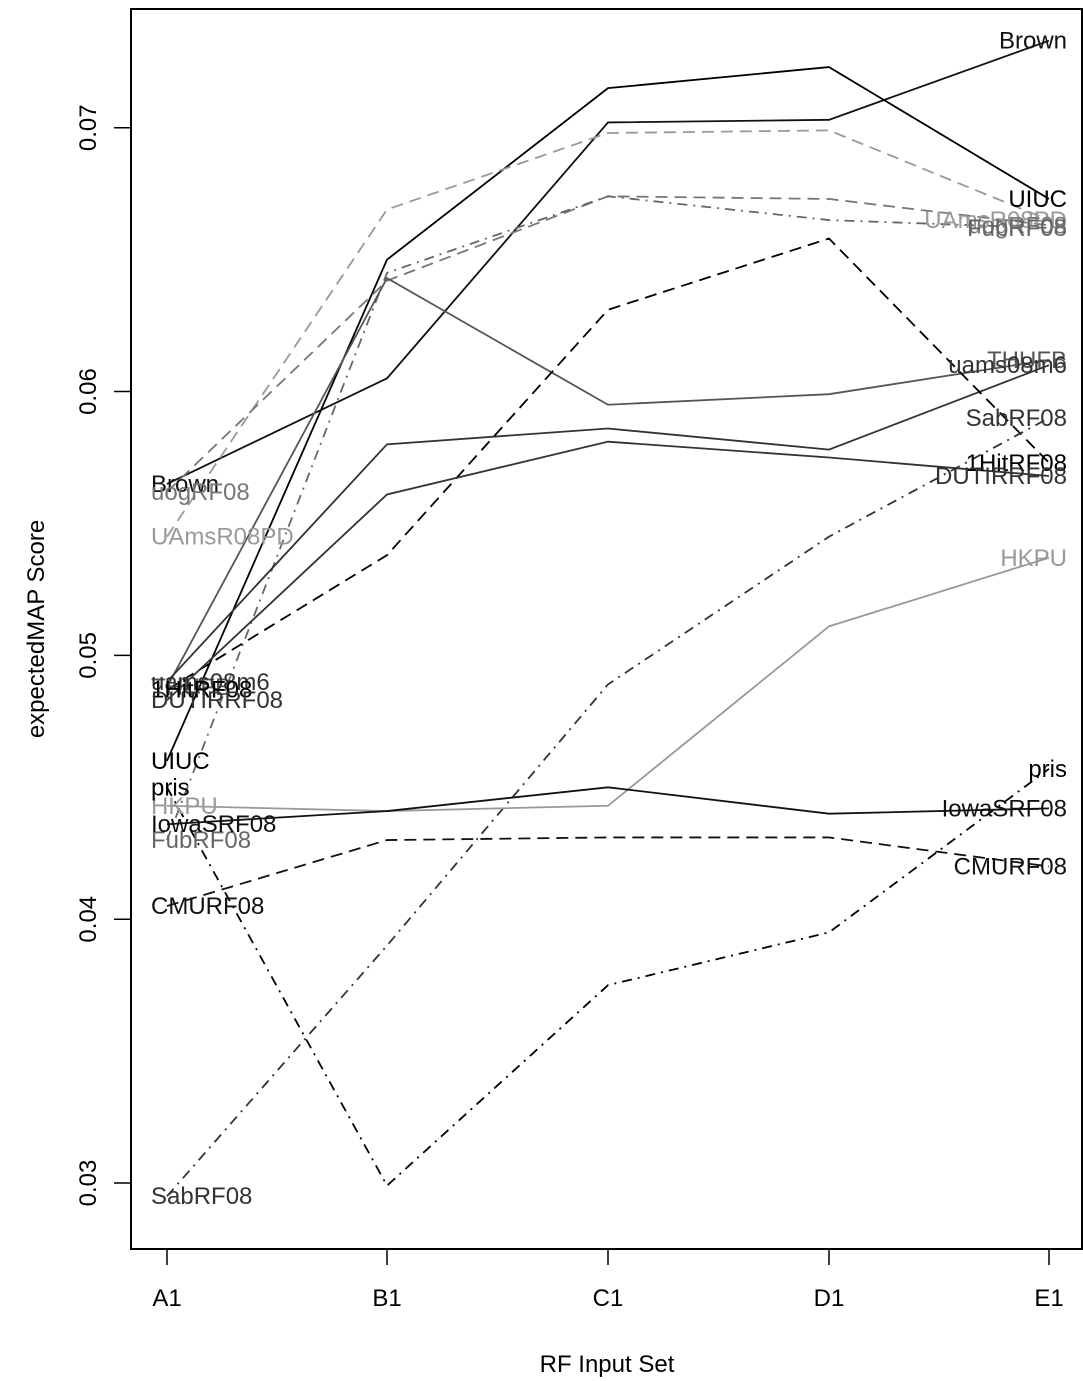 The height and width of the screenshot is (1381, 1083). Describe the element at coordinates (1010, 866) in the screenshot. I see `series-label-right-cmurf08: CMURF08` at that location.